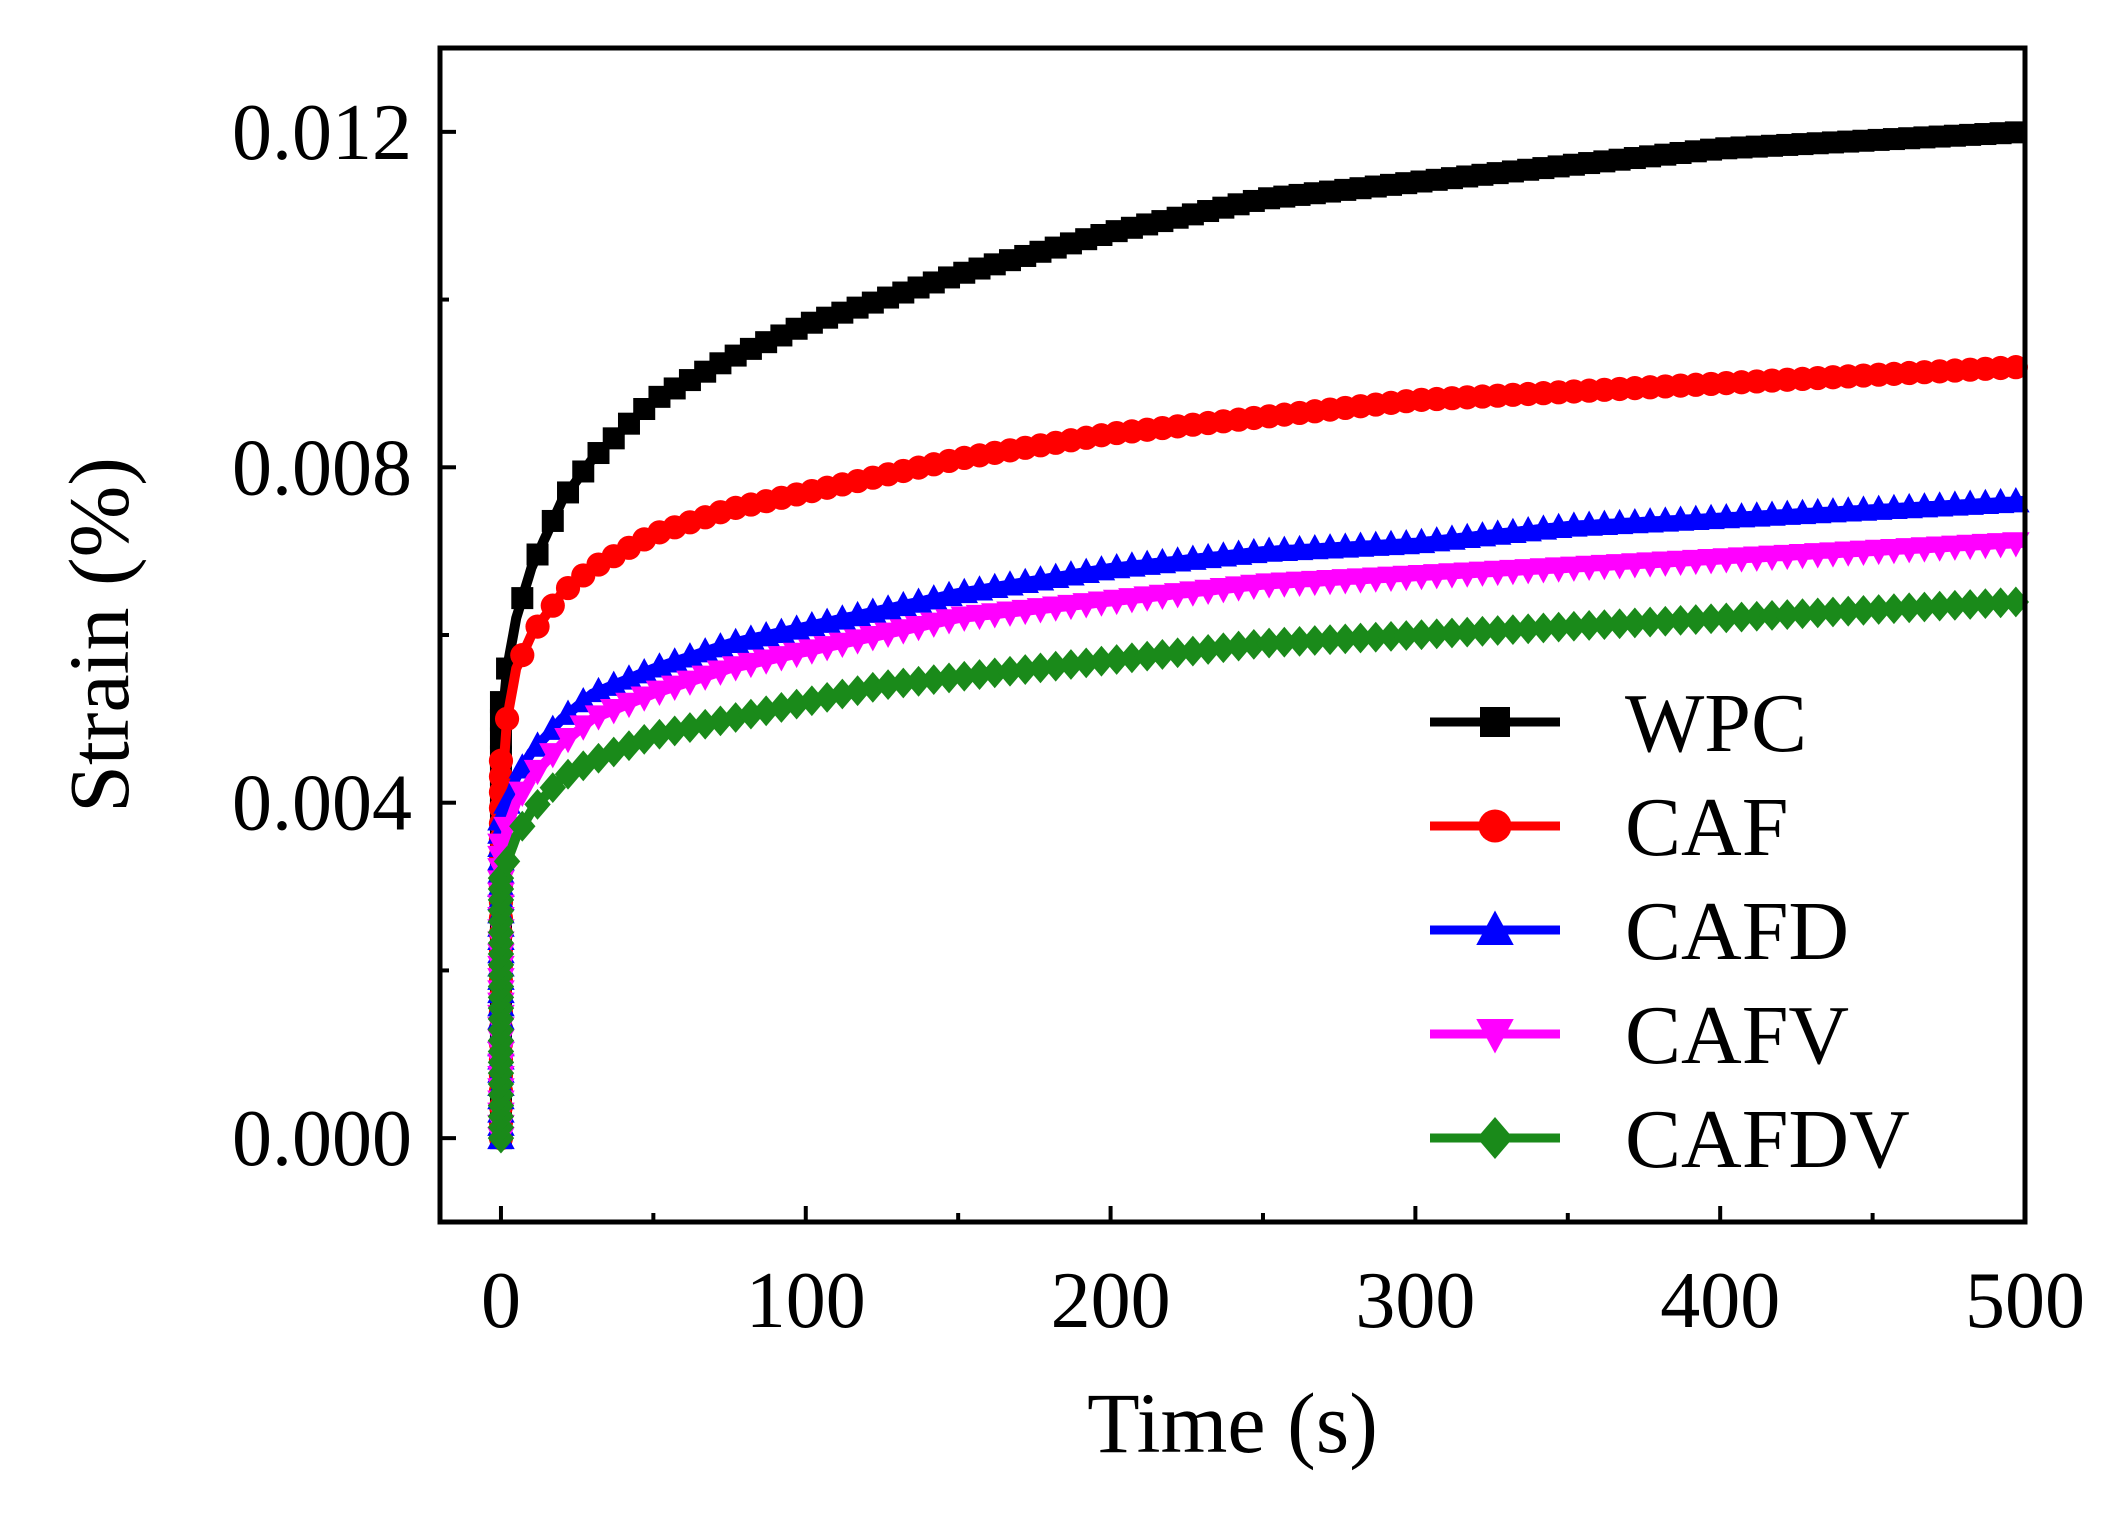 This screenshot has height=1518, width=2117. What do you see at coordinates (806, 1301) in the screenshot?
I see `x-tick-label: 100` at bounding box center [806, 1301].